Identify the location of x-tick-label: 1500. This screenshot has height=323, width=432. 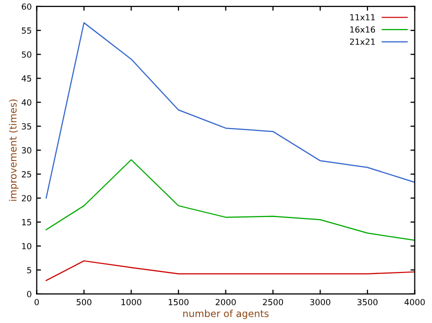
(178, 302).